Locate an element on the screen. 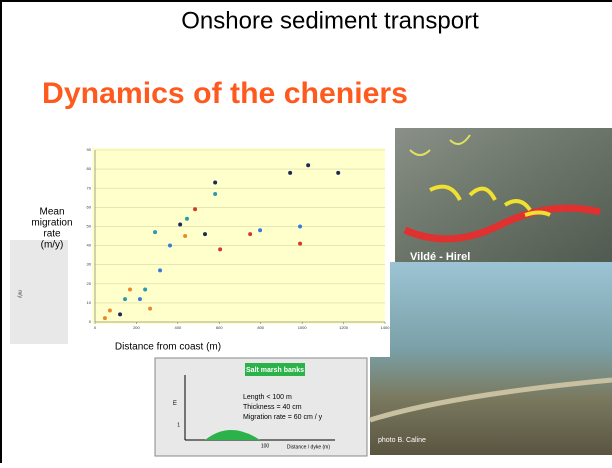 This screenshot has width=612, height=468. side-panel is located at coordinates (40, 292).